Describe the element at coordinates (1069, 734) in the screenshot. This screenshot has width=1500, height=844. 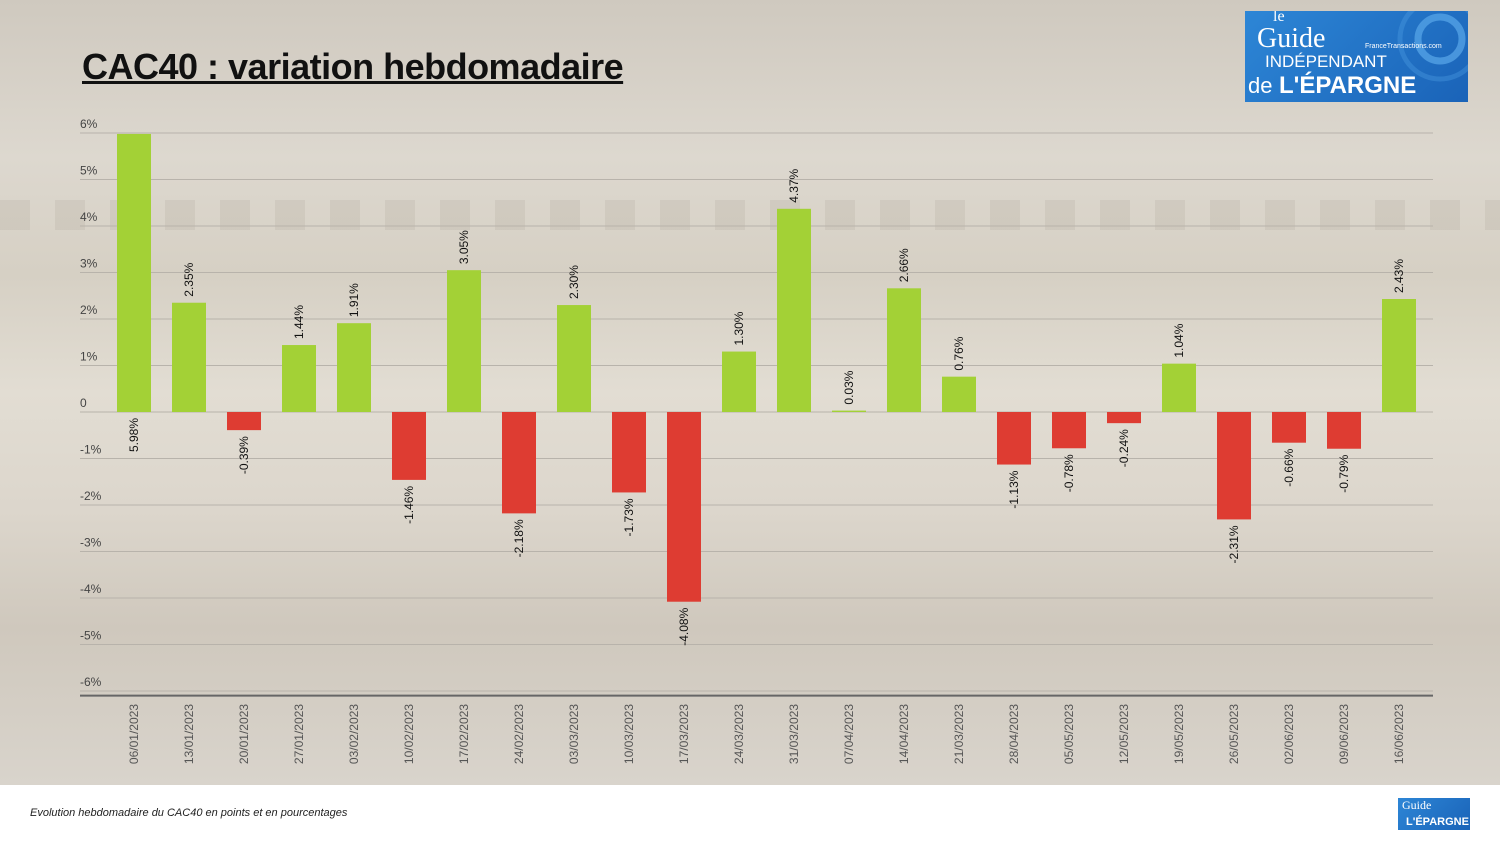
I see `x-tick-label: 05/05/2023` at that location.